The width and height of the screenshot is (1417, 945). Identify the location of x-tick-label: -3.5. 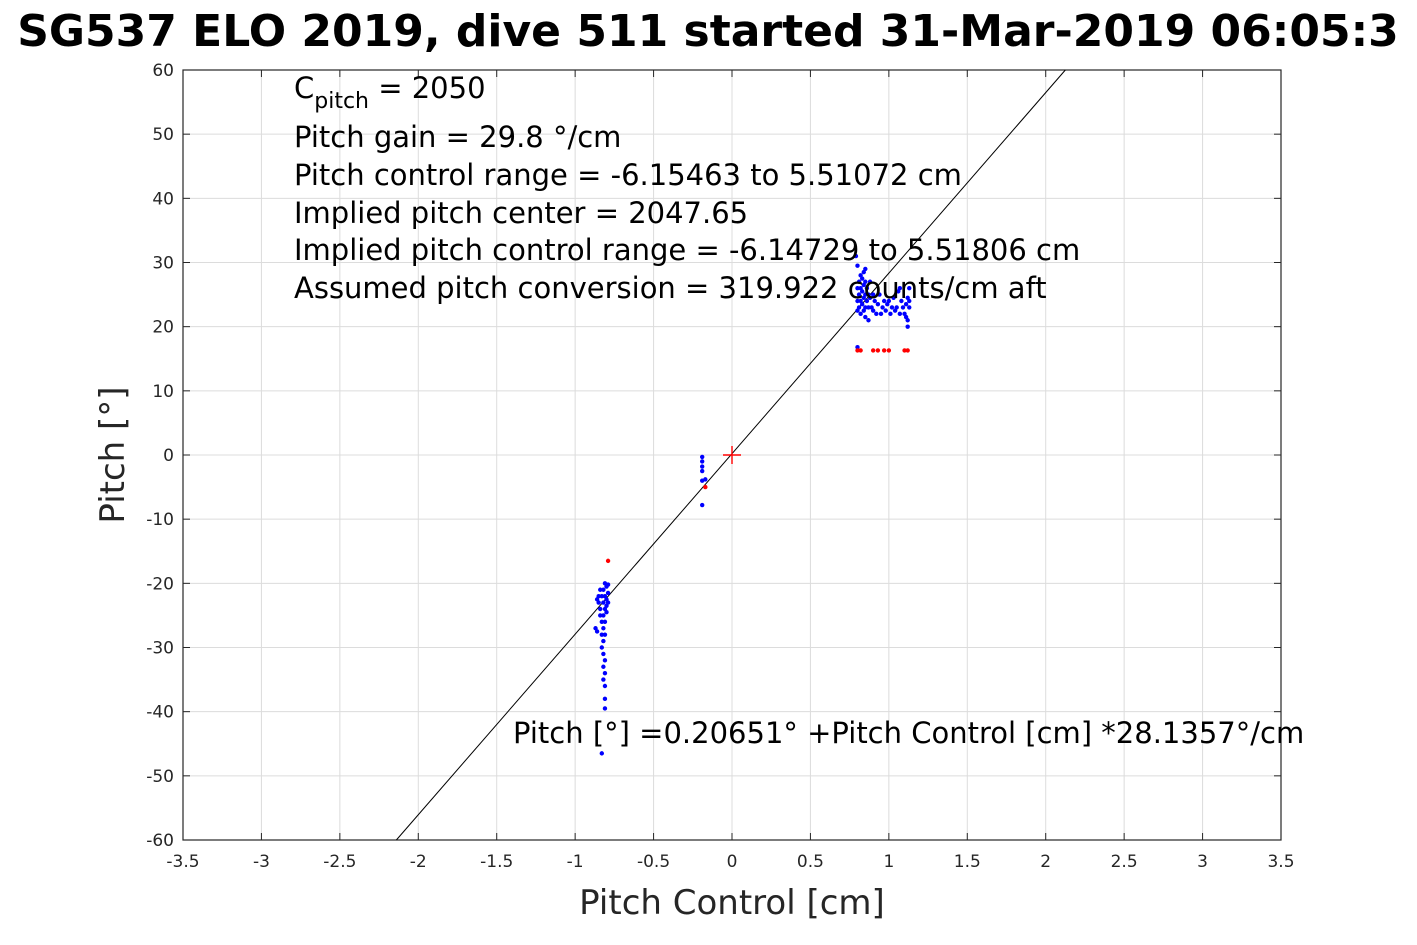
(182, 862).